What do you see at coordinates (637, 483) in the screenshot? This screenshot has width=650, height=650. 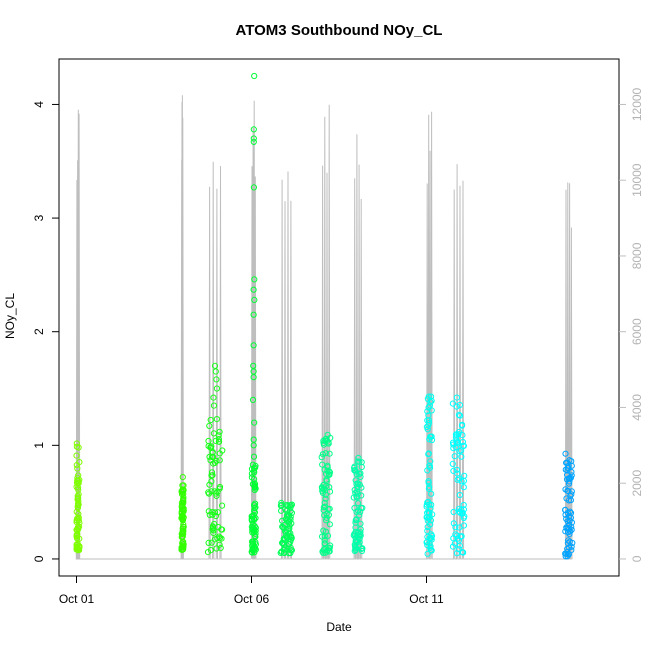 I see `y2-tick-label: 2000` at bounding box center [637, 483].